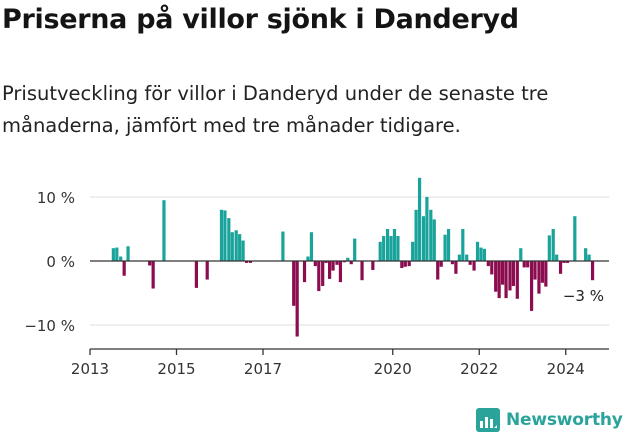 This screenshot has height=439, width=631. I want to click on x-tick-label: 2013, so click(90, 369).